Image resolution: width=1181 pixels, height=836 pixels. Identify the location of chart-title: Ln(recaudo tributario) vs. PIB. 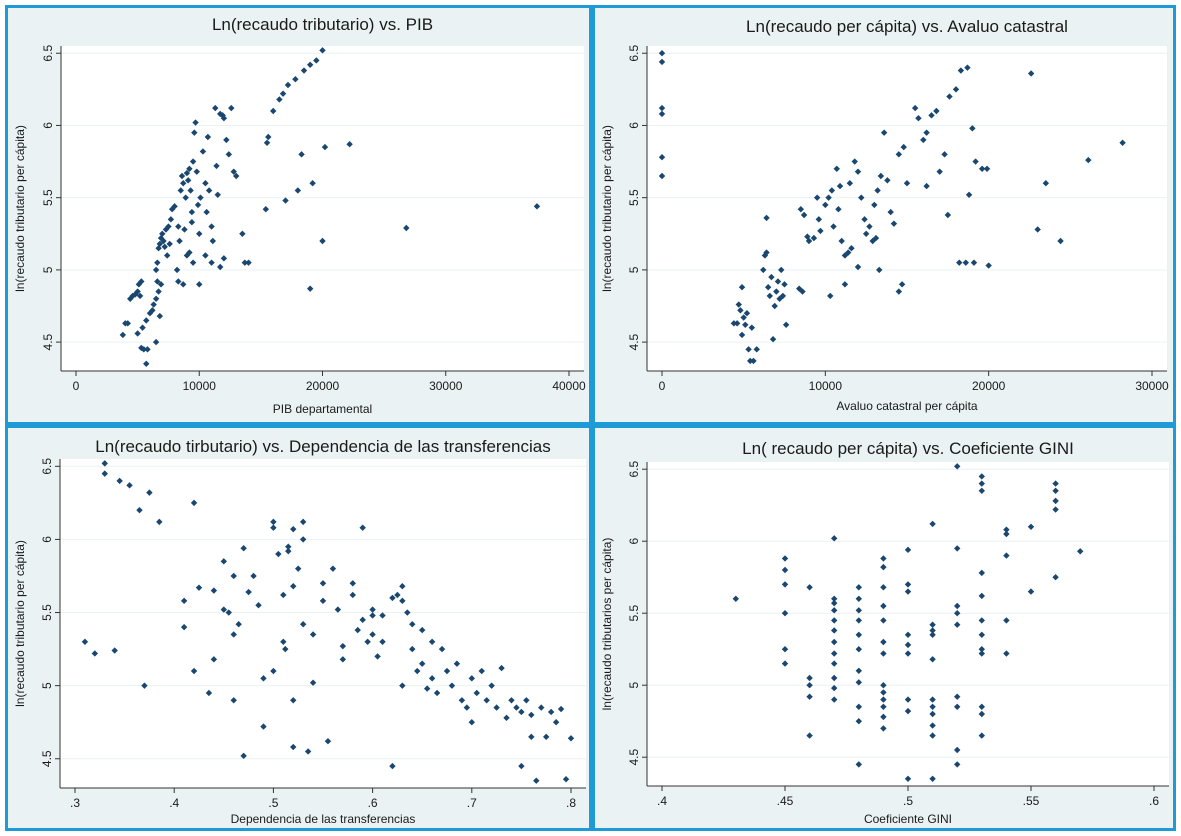
(322, 24).